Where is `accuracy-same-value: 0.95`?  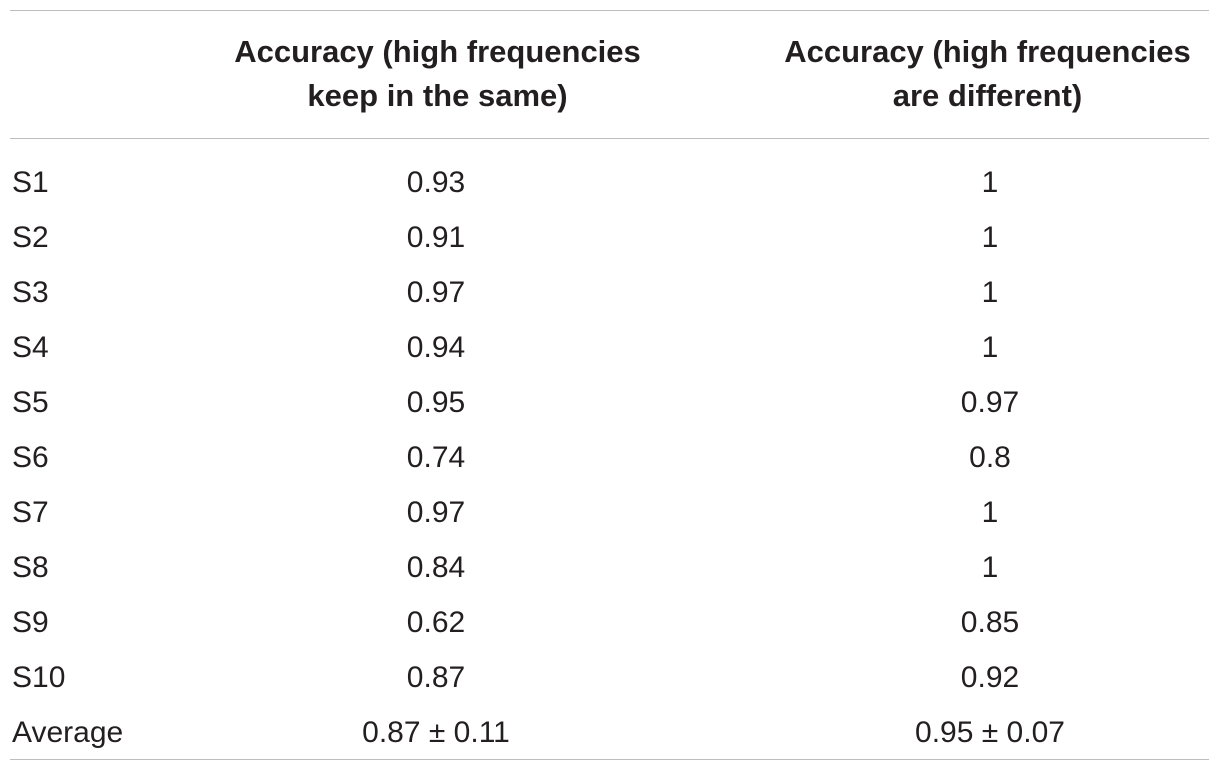 accuracy-same-value: 0.95 is located at coordinates (436, 402).